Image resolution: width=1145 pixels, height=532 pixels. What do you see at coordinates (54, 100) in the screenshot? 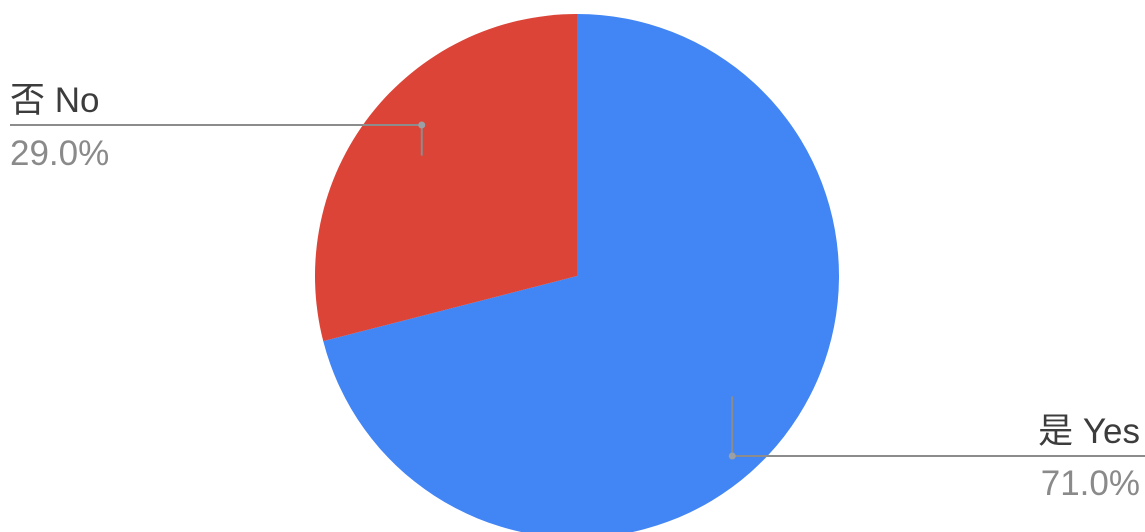
I see `slice-label-no: 否 No` at bounding box center [54, 100].